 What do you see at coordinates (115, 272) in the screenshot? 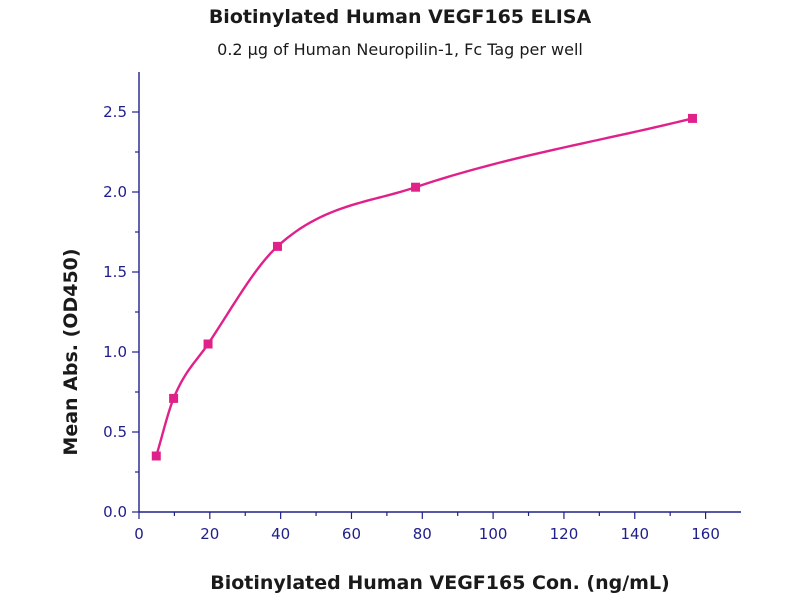
I see `y-tick-label: 1.5` at bounding box center [115, 272].